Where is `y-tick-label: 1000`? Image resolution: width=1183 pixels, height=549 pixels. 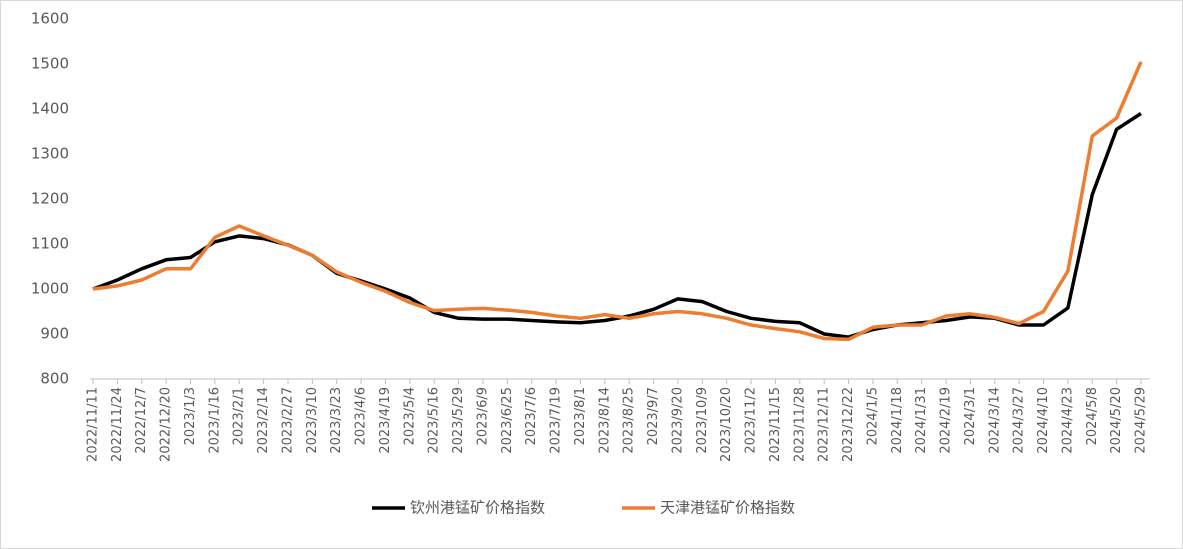
y-tick-label: 1000 is located at coordinates (50, 289).